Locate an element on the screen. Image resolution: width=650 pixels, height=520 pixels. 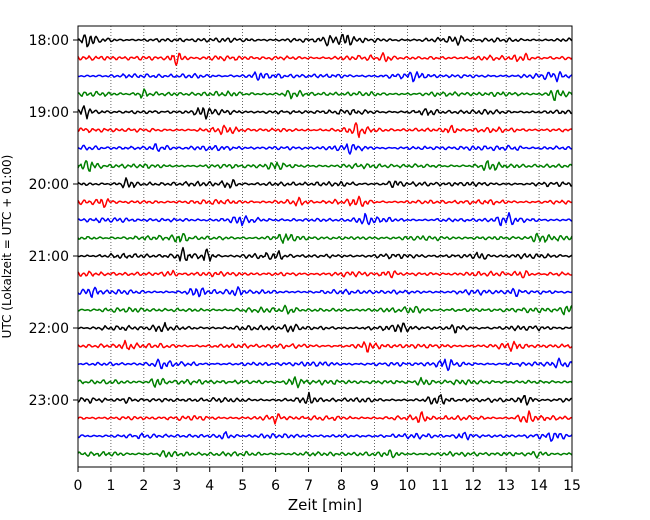
x-tick-label: 2 is located at coordinates (143, 486).